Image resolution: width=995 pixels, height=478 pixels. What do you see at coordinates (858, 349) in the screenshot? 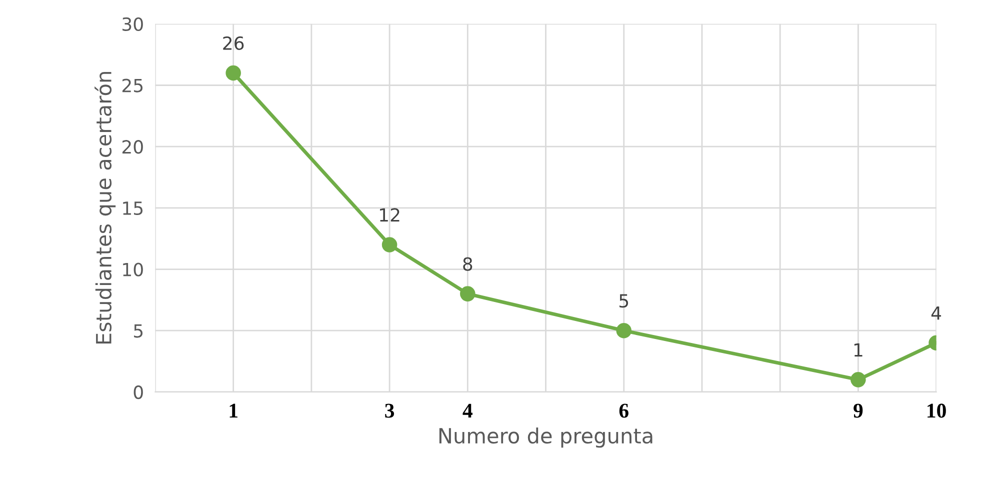
I see `data-label: 1` at bounding box center [858, 349].